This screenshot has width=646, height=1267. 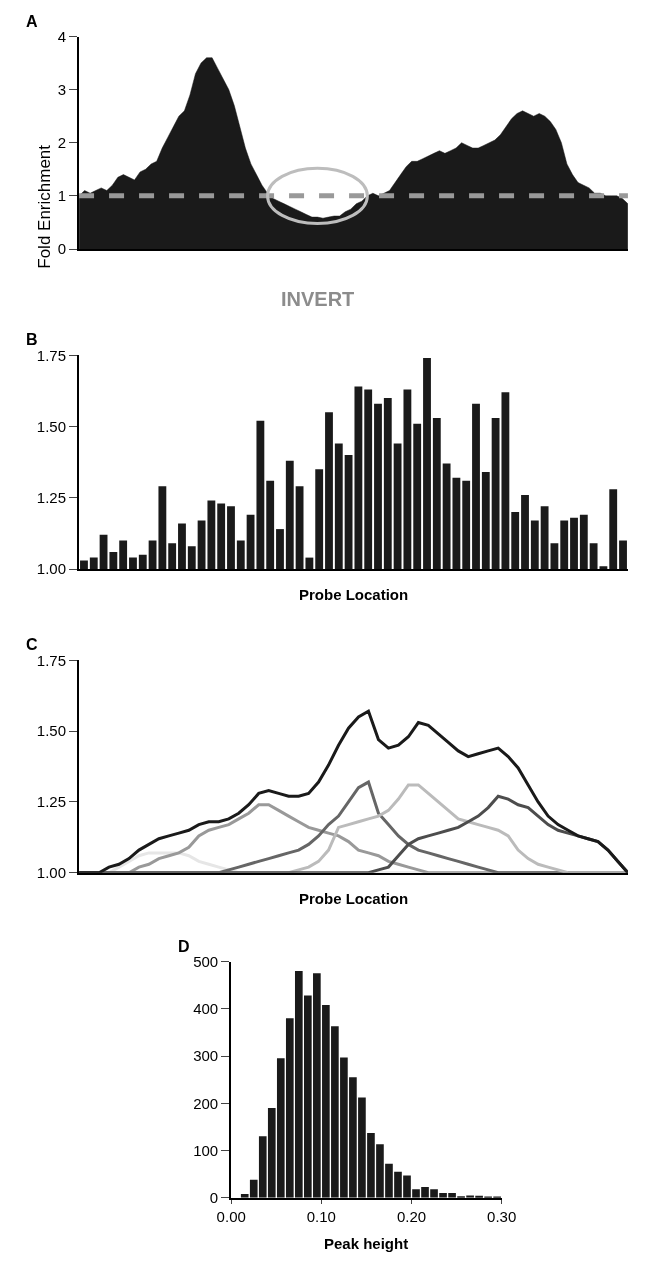 I want to click on chart-title: A, so click(x=32, y=21).